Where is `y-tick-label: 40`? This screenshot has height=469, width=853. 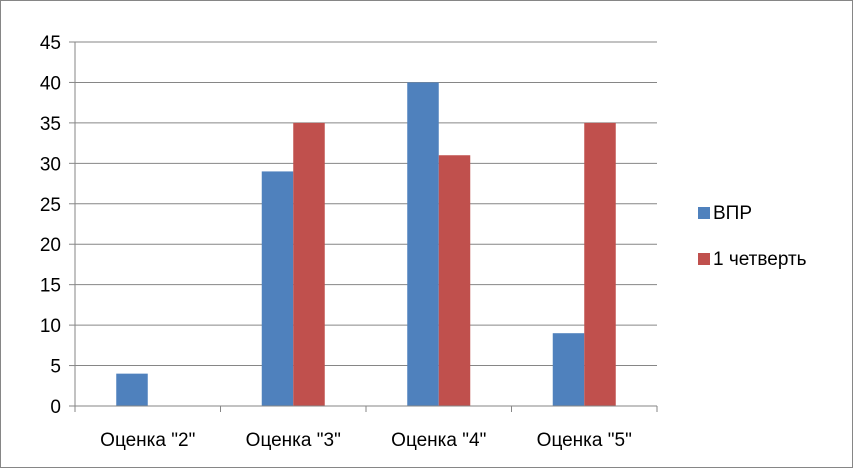
y-tick-label: 40 is located at coordinates (50, 83).